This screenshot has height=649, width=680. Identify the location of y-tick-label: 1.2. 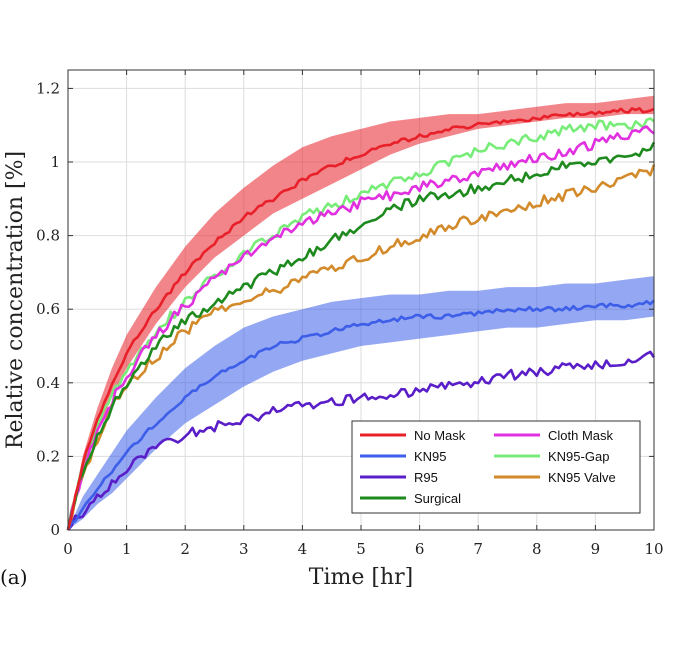
(48, 88).